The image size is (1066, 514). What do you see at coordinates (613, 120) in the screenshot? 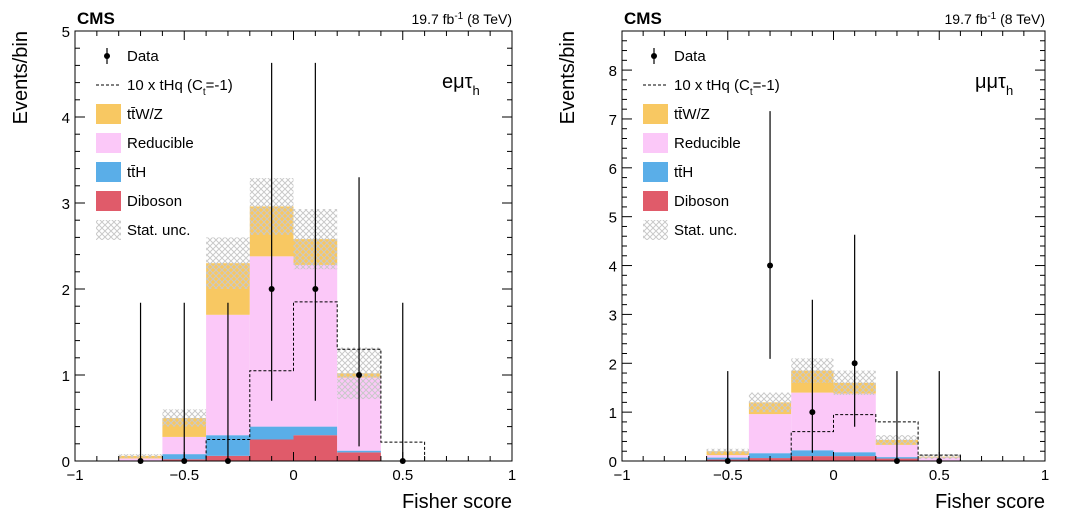
I see `y-tick-label: 7` at bounding box center [613, 120].